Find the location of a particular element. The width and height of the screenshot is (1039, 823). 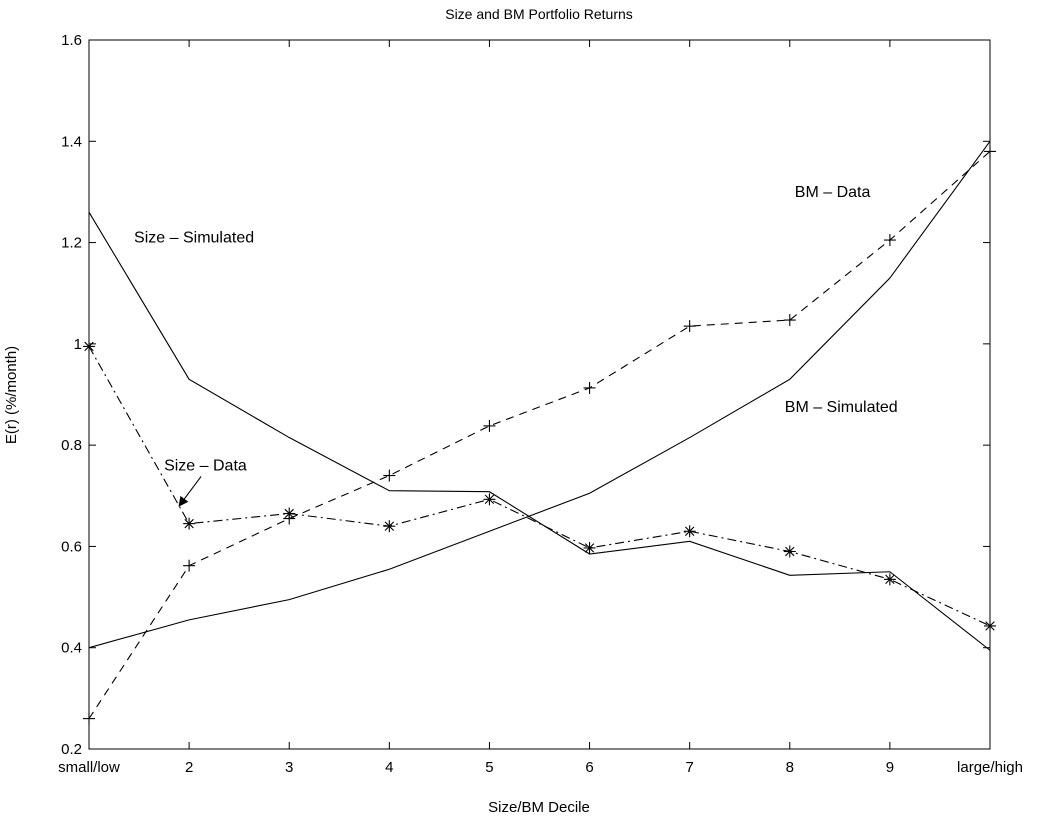

chart-title: Size and BM Portfolio Returns is located at coordinates (539, 14).